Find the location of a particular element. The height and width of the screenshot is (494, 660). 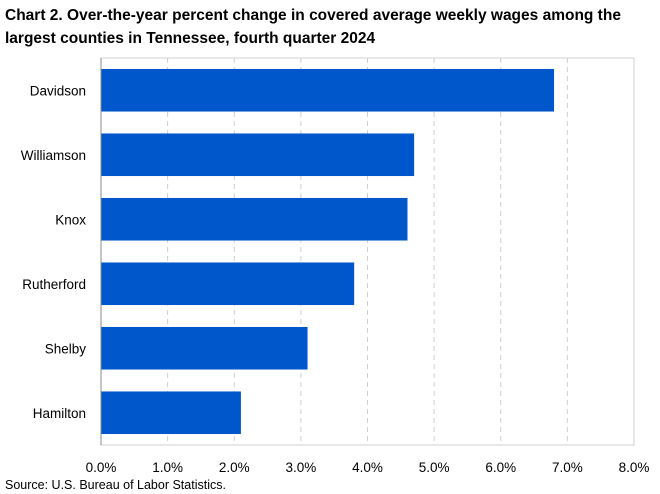

x-tick-label: 7.0% is located at coordinates (567, 467).